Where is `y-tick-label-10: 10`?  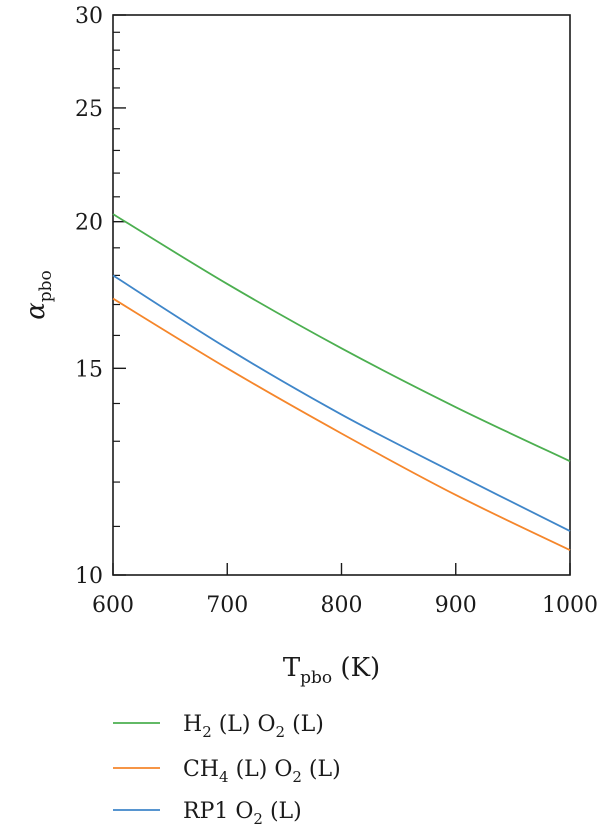 y-tick-label-10: 10 is located at coordinates (89, 576).